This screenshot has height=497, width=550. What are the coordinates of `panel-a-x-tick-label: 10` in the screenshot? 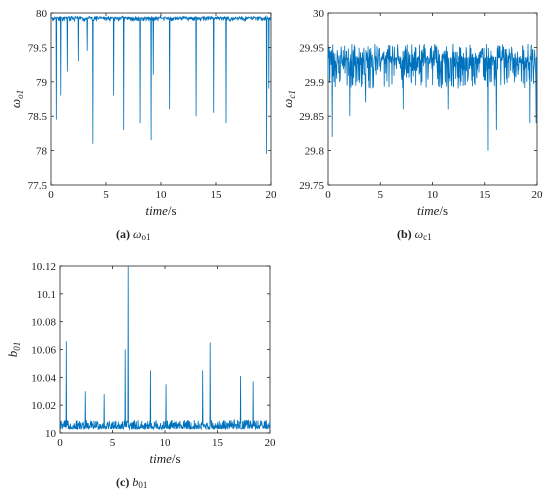 It's located at (162, 195).